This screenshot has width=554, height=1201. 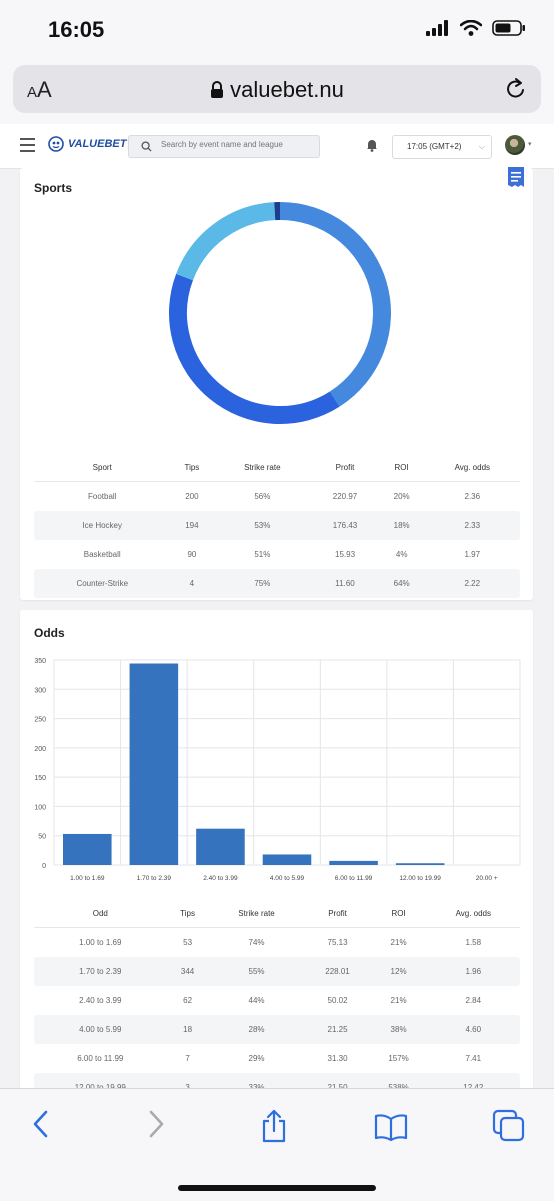 What do you see at coordinates (102, 583) in the screenshot?
I see `table-cell: Counter-Strike` at bounding box center [102, 583].